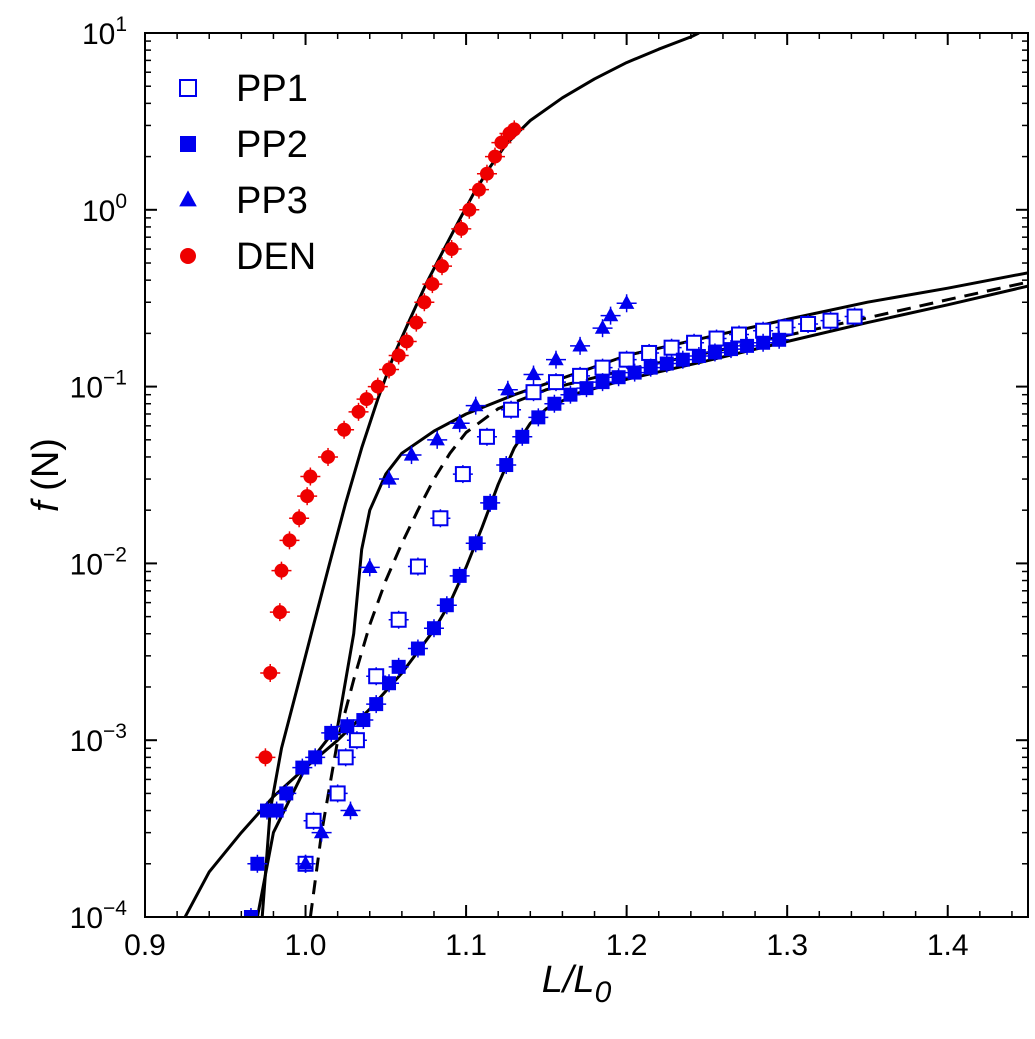 The width and height of the screenshot is (1035, 1039). What do you see at coordinates (466, 945) in the screenshot?
I see `x-tick-label: 1.1` at bounding box center [466, 945].